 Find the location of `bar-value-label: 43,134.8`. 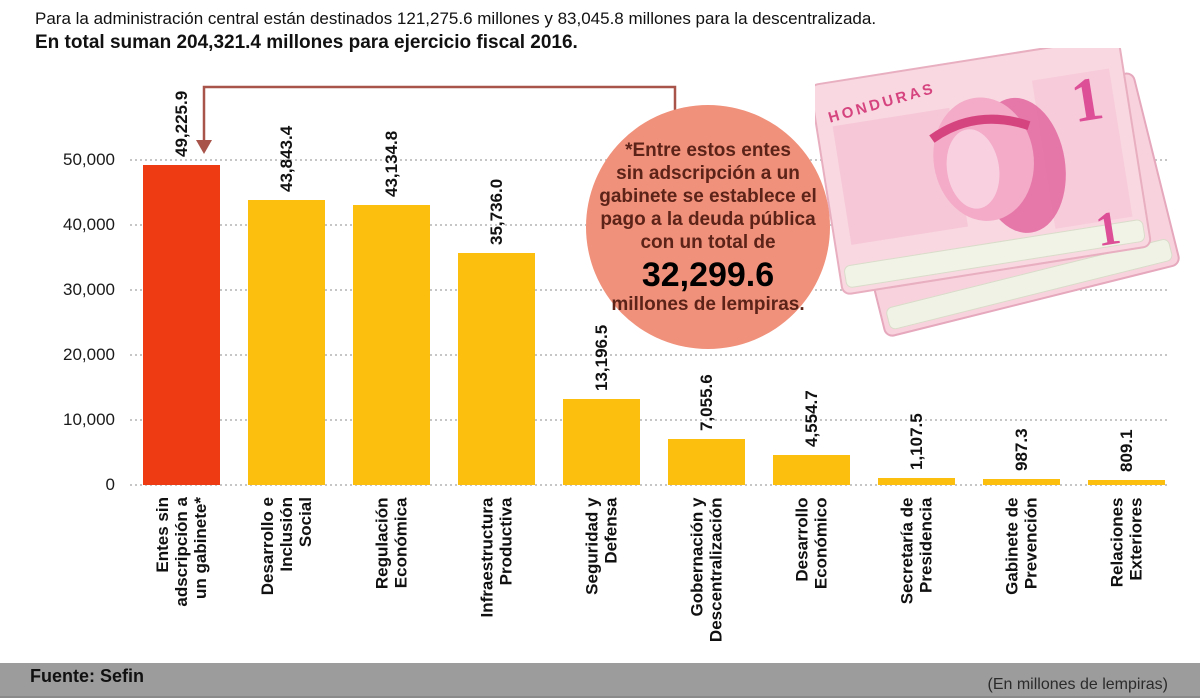

bar-value-label: 43,134.8 is located at coordinates (391, 163).